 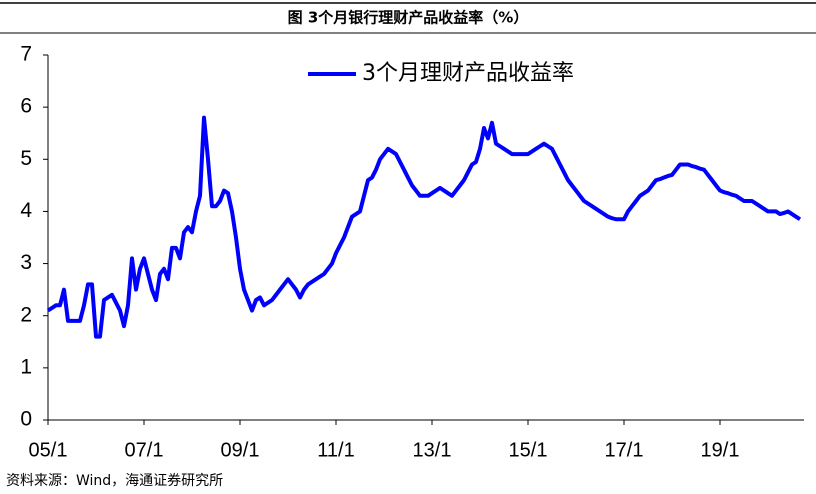 What do you see at coordinates (26, 419) in the screenshot?
I see `y-tick-label: 0` at bounding box center [26, 419].